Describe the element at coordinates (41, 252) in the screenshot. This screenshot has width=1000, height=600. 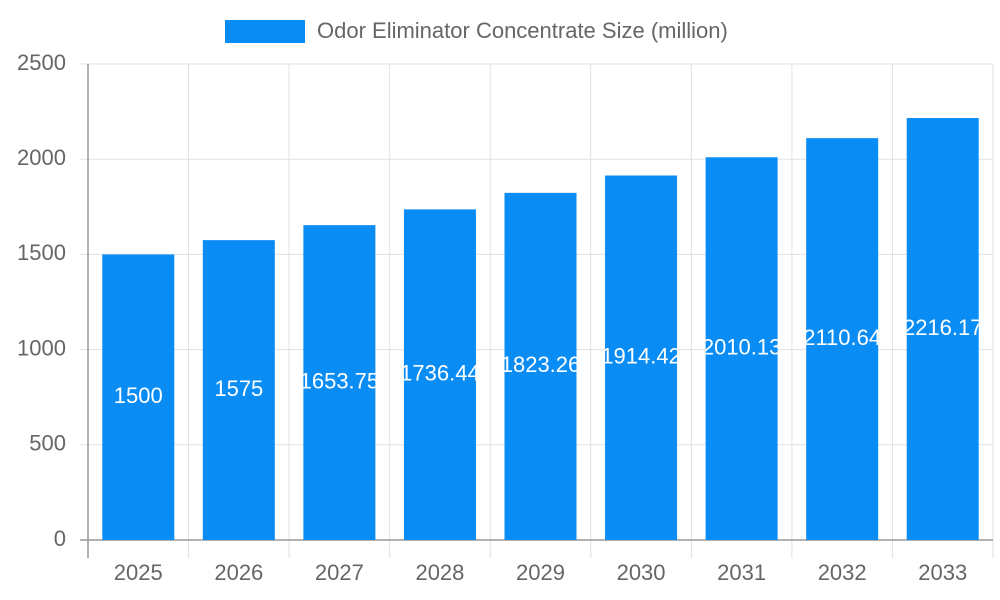
I see `y-tick-label: 1500` at that location.